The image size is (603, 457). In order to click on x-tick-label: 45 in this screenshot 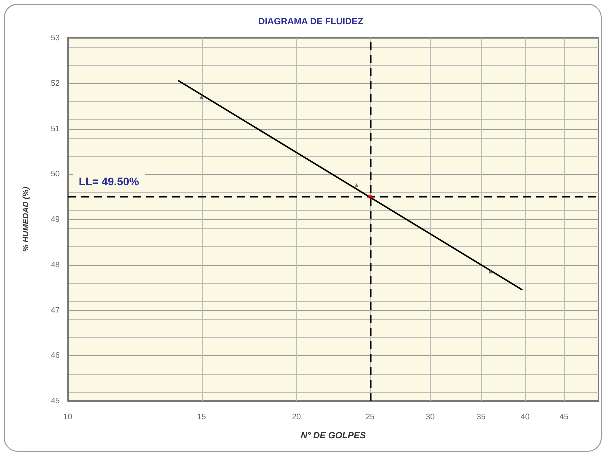, I will do `click(565, 417)`.